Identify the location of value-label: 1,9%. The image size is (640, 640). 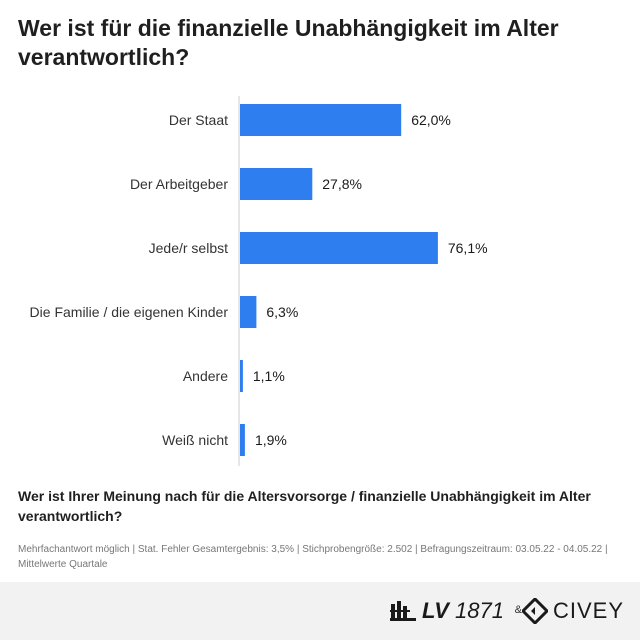
(271, 440).